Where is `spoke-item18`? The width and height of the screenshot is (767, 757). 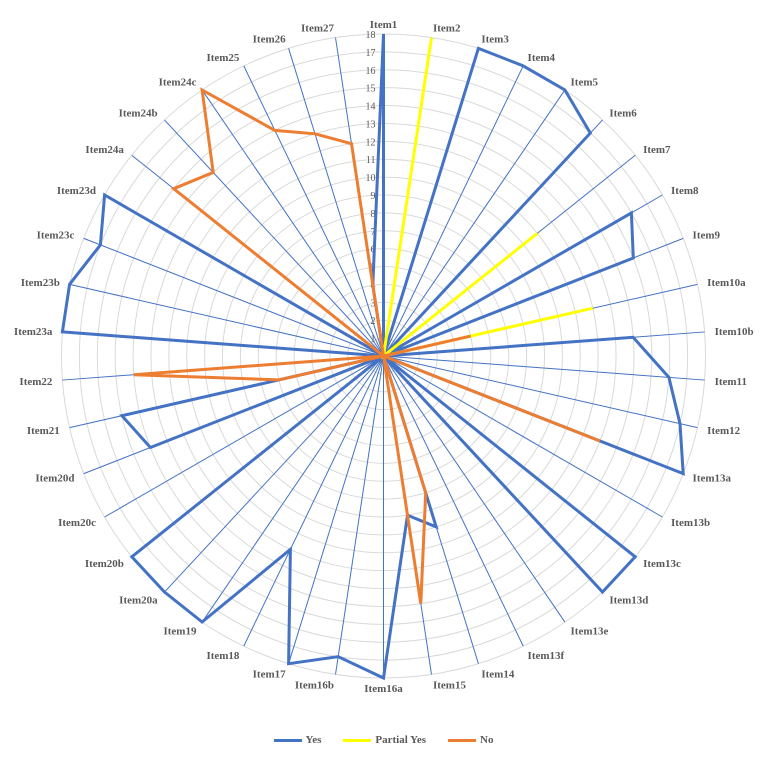 spoke-item18 is located at coordinates (313, 501).